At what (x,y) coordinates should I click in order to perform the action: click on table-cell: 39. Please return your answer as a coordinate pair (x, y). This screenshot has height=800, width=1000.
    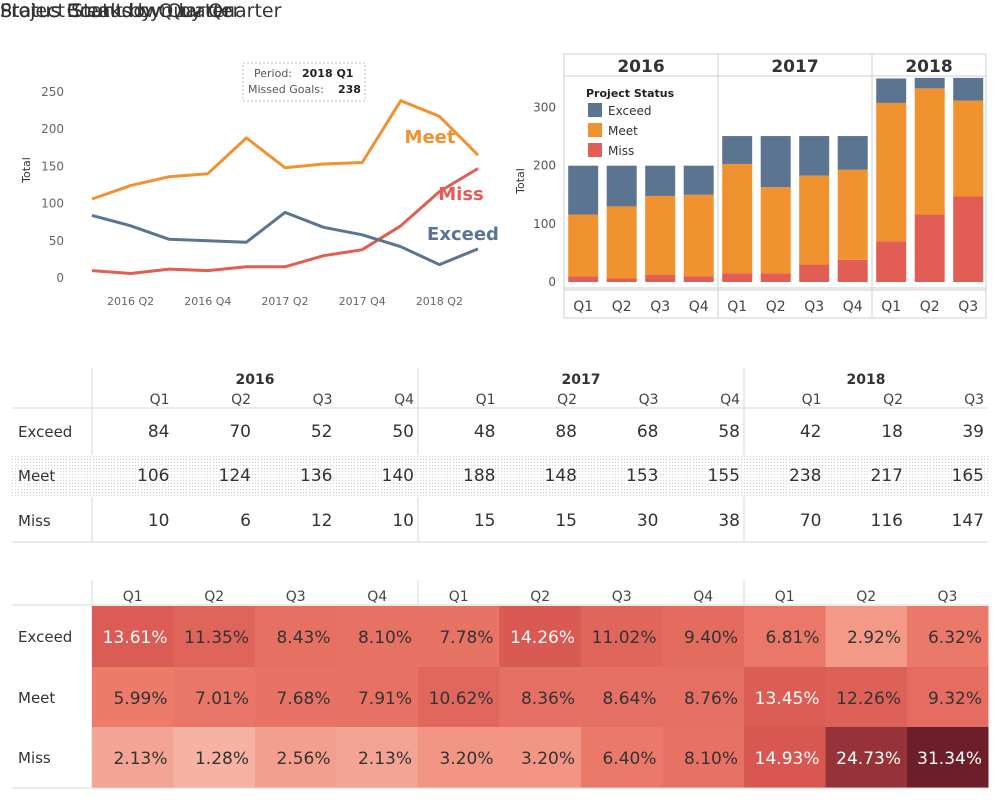
    Looking at the image, I should click on (973, 432).